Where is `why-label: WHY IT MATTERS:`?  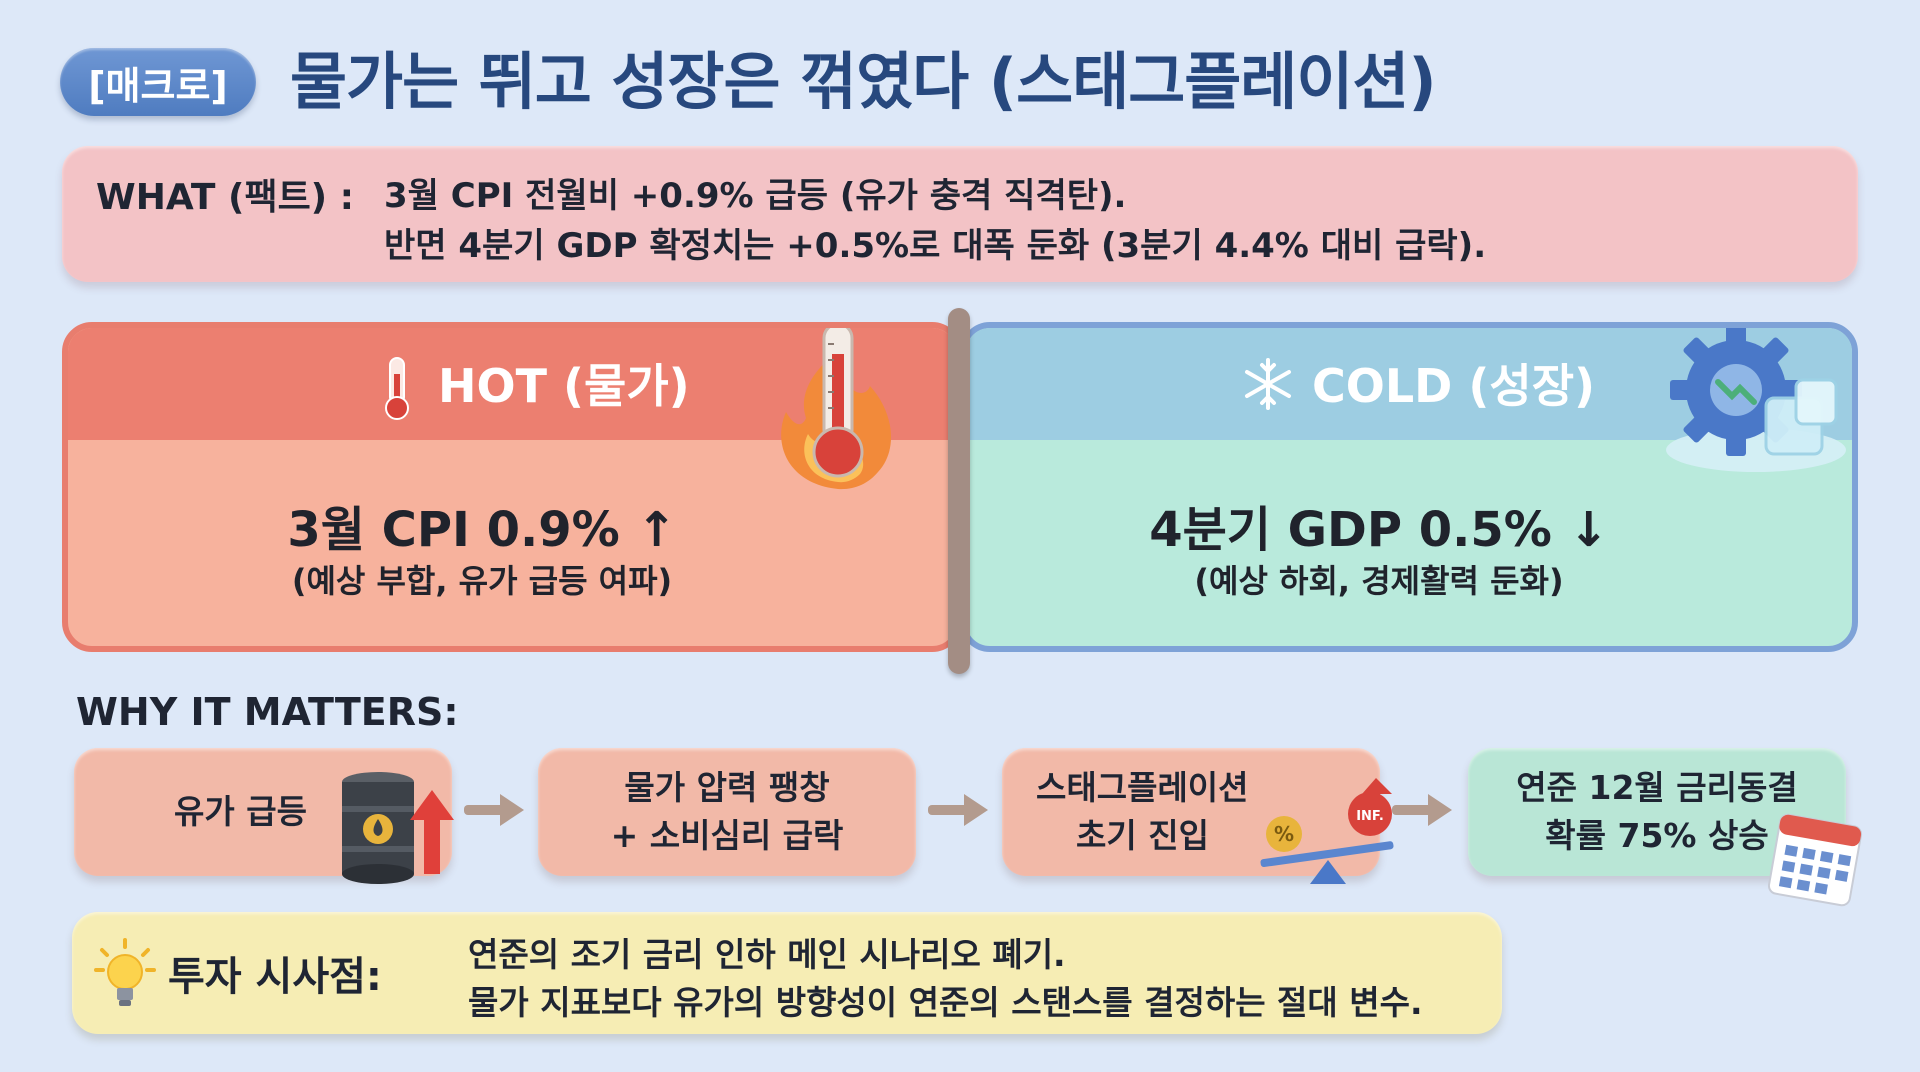
why-label: WHY IT MATTERS: is located at coordinates (267, 712).